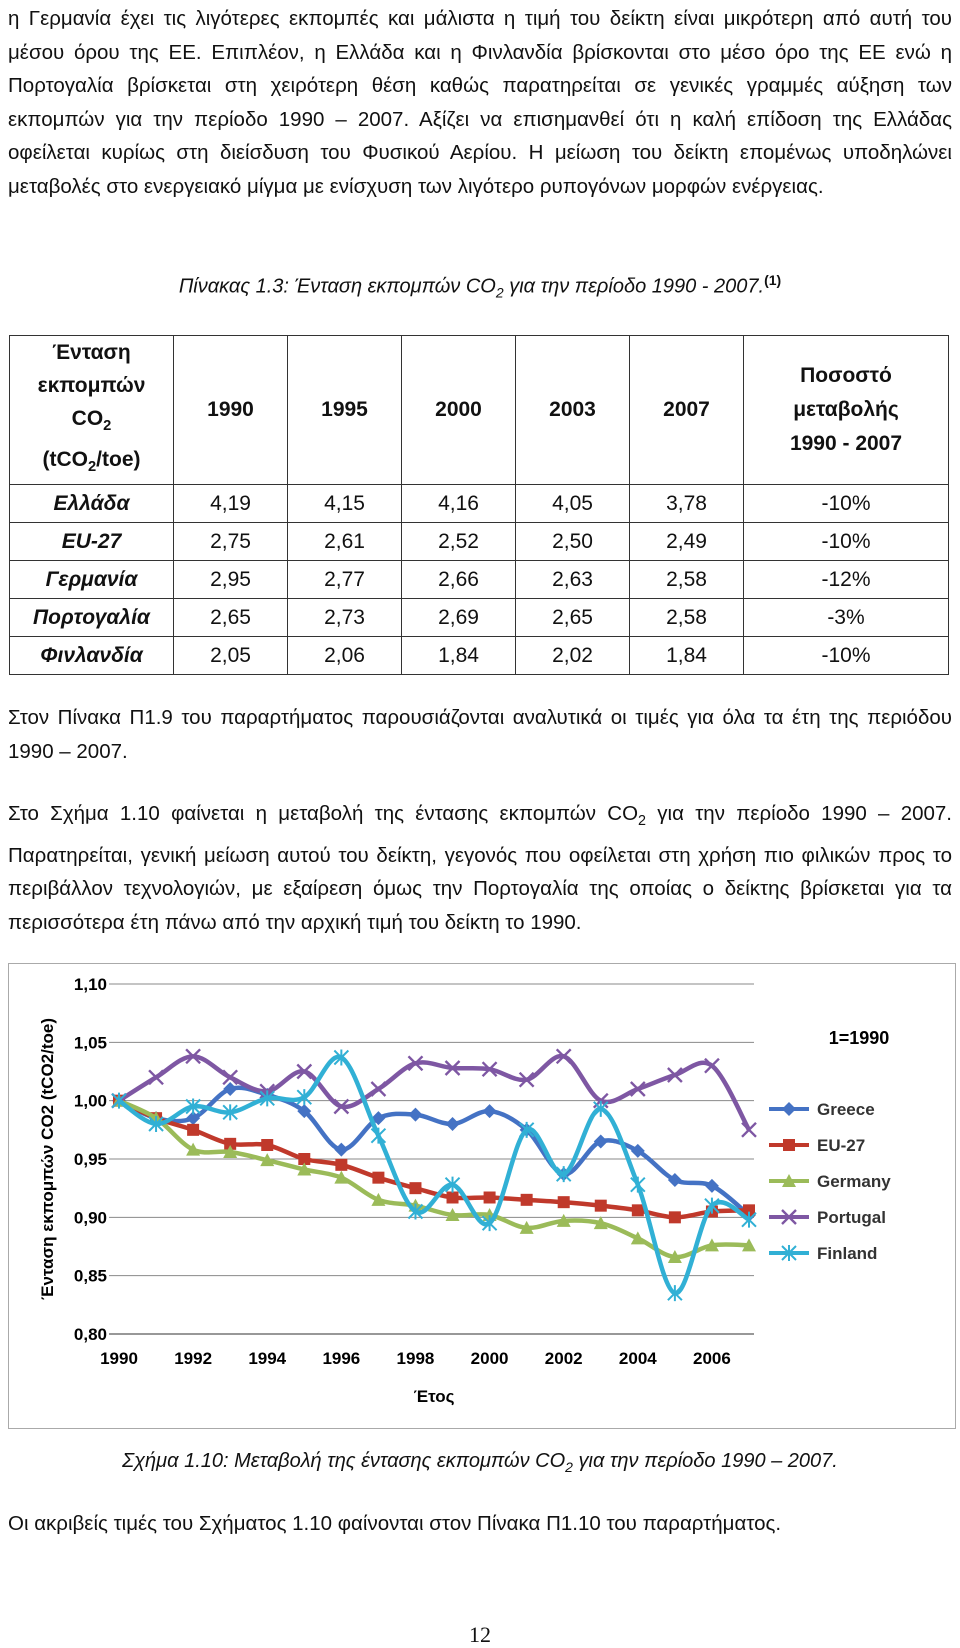 The width and height of the screenshot is (960, 1648). What do you see at coordinates (230, 542) in the screenshot?
I see `cell-value: 2,75` at bounding box center [230, 542].